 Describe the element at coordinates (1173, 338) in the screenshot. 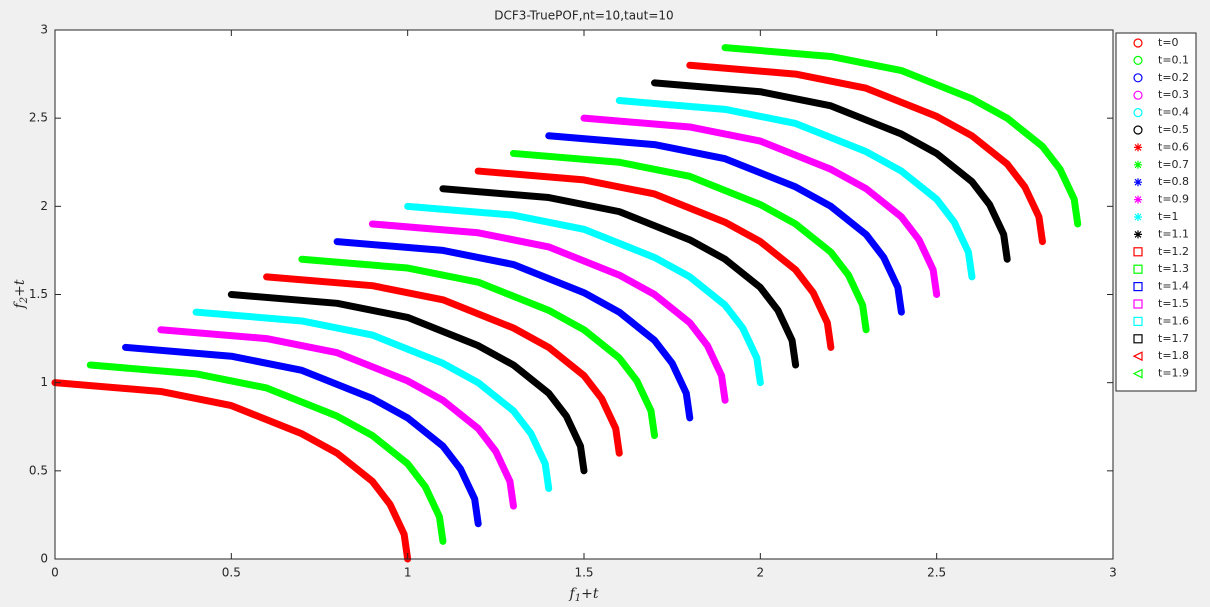

I see `legend-label: t=1.7` at that location.